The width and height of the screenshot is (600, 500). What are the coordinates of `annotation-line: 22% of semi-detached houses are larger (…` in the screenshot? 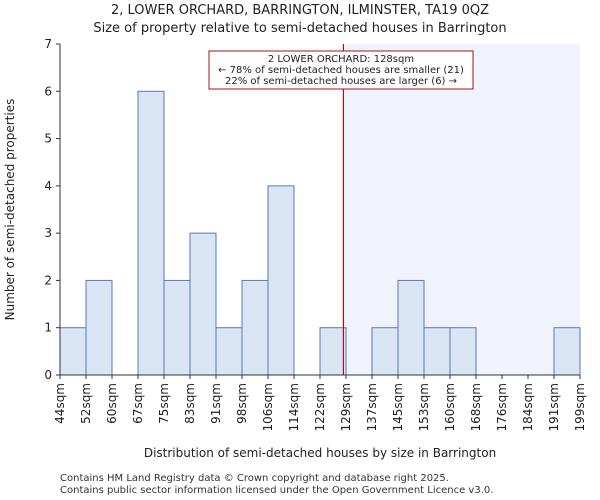 It's located at (341, 81).